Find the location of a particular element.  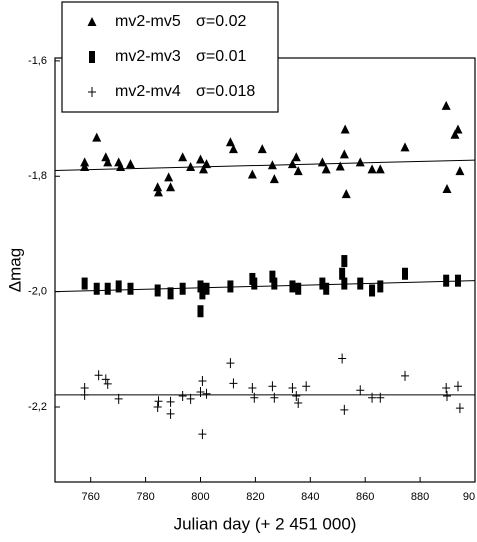

x-tick-label: 840 is located at coordinates (310, 497).